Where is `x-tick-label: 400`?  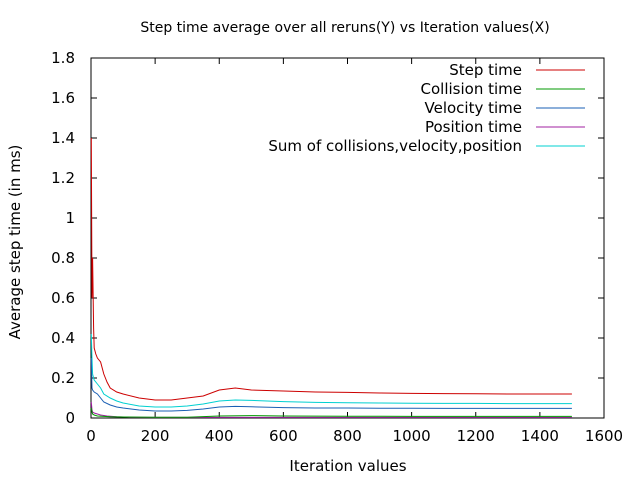 x-tick-label: 400 is located at coordinates (219, 436).